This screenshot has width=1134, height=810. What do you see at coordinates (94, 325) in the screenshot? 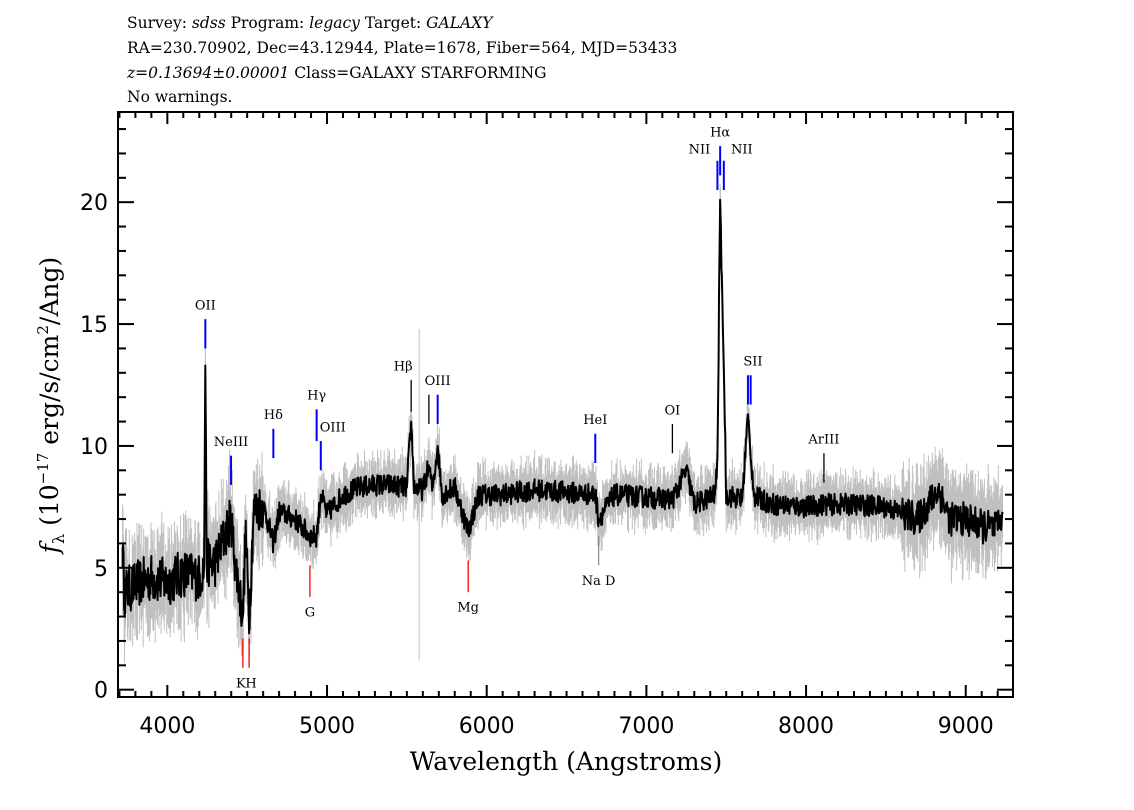
I see `y-tick-label: 15` at bounding box center [94, 325].